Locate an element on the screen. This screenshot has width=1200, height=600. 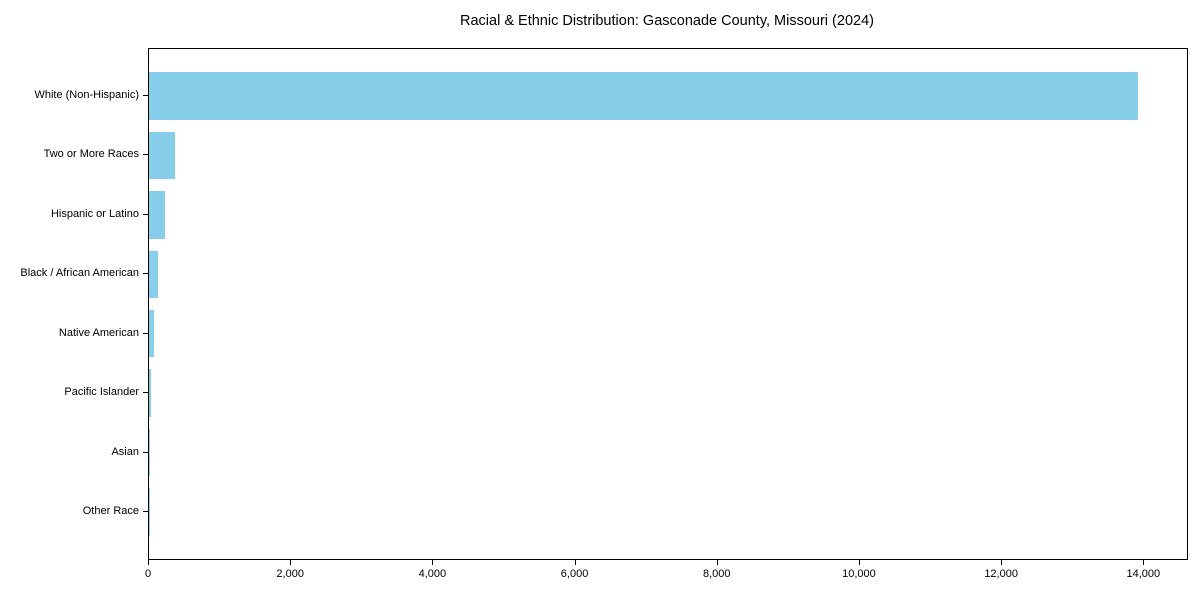
bar-hispanic-or-latino is located at coordinates (157, 215).